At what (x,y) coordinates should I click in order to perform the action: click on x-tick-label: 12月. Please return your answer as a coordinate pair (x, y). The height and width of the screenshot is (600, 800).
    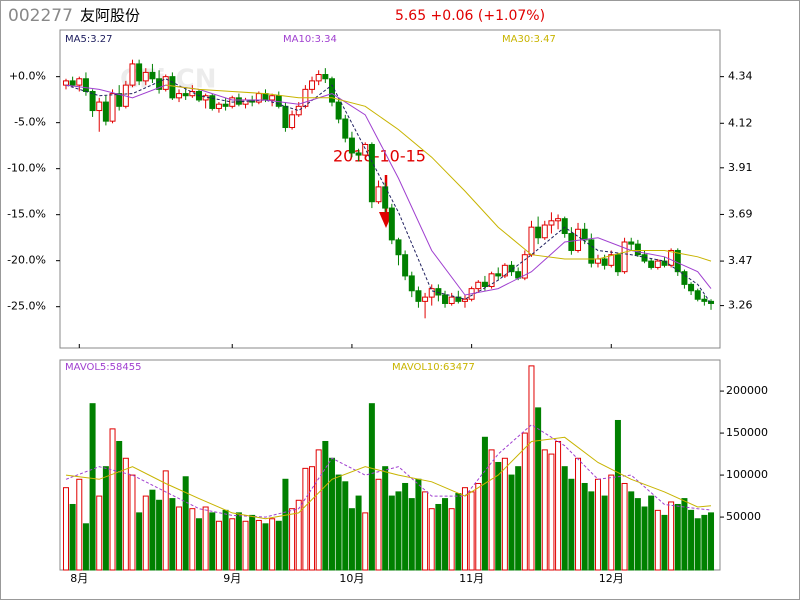
    Looking at the image, I should click on (611, 578).